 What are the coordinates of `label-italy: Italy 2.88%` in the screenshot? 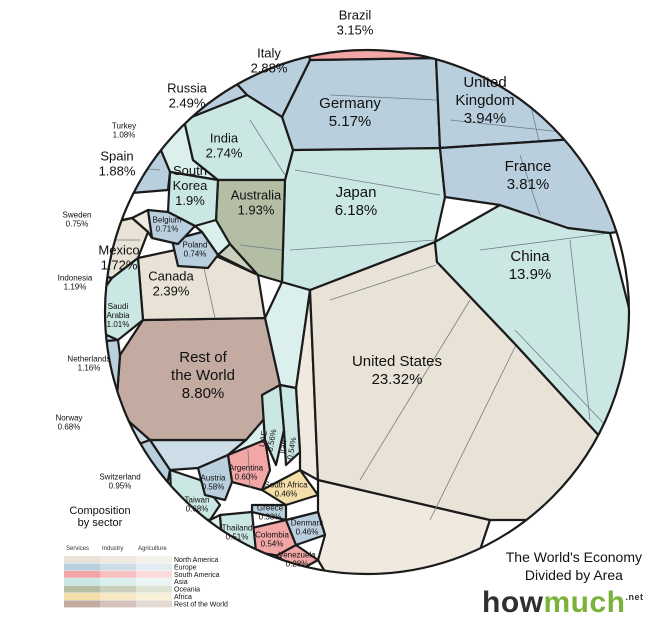 It's located at (269, 61).